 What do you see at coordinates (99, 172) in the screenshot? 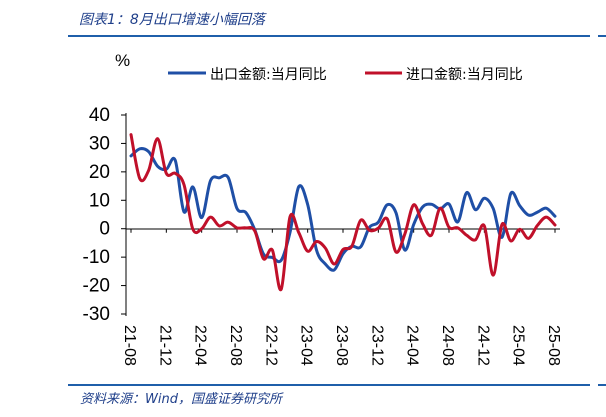
I see `y-tick-label: 20` at bounding box center [99, 172].